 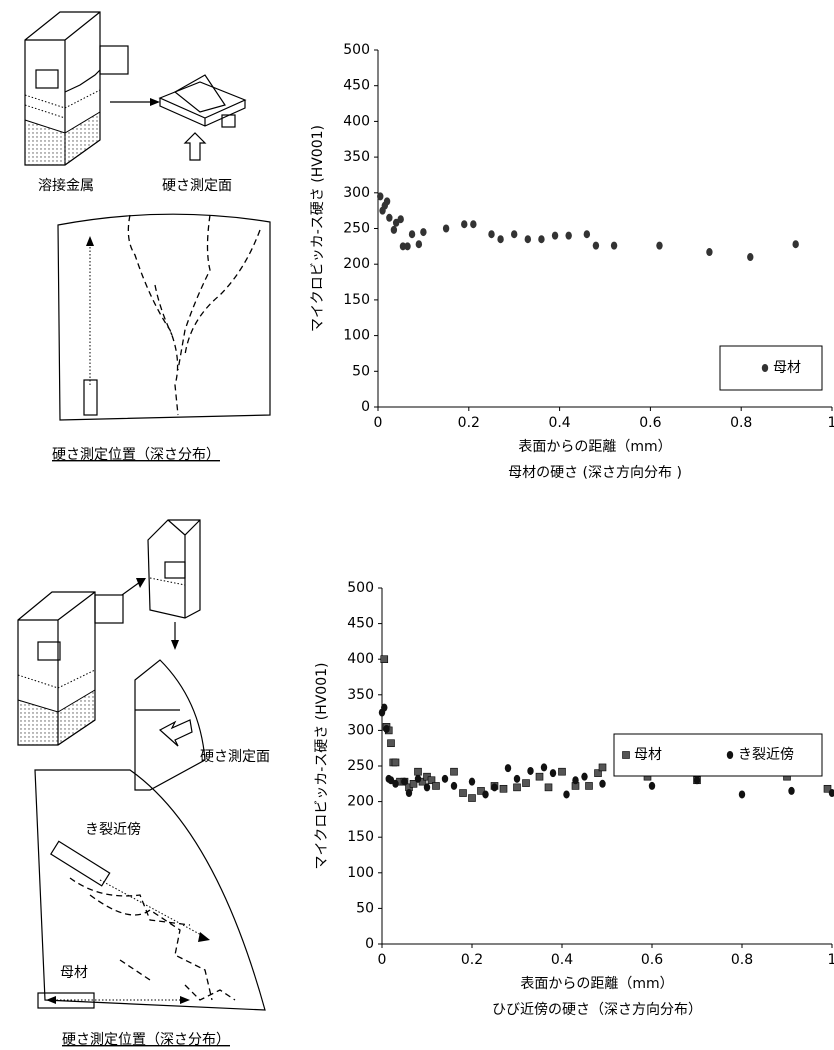 I want to click on position-label: 硬さ測定位置（深さ分布）, so click(x=136, y=455).